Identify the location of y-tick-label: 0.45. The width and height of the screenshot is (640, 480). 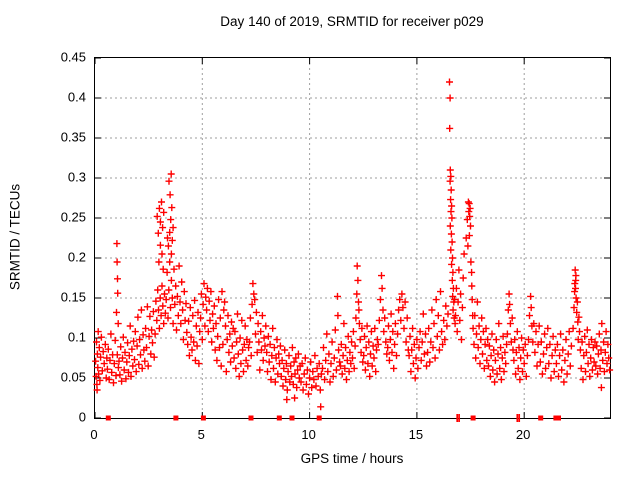
(73, 57).